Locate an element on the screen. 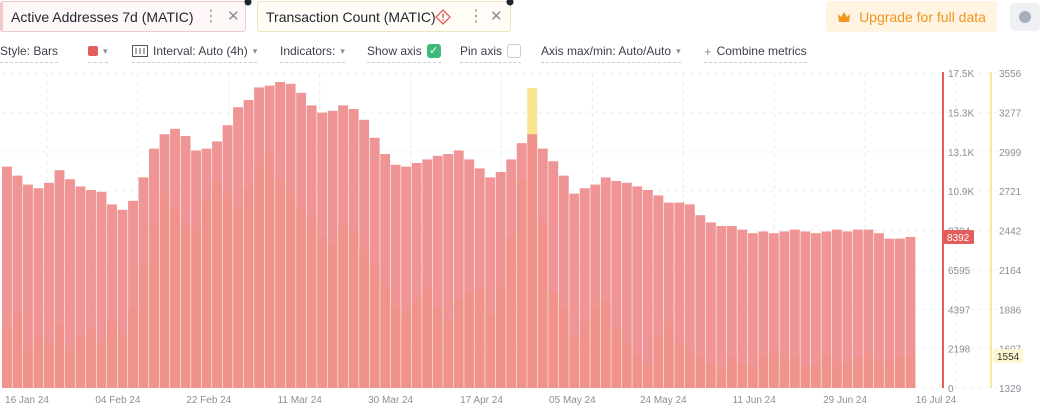 This screenshot has height=419, width=1042. left-axis-tick-label: 2198 is located at coordinates (959, 350).